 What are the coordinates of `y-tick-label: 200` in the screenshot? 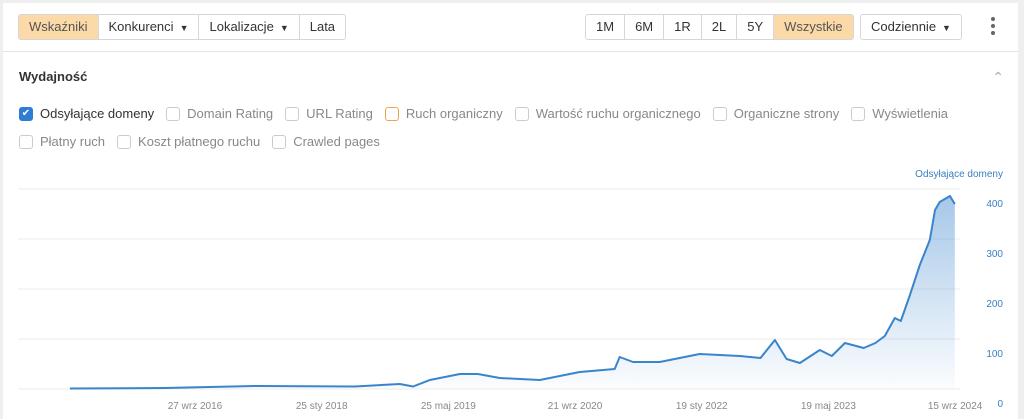 It's located at (994, 304).